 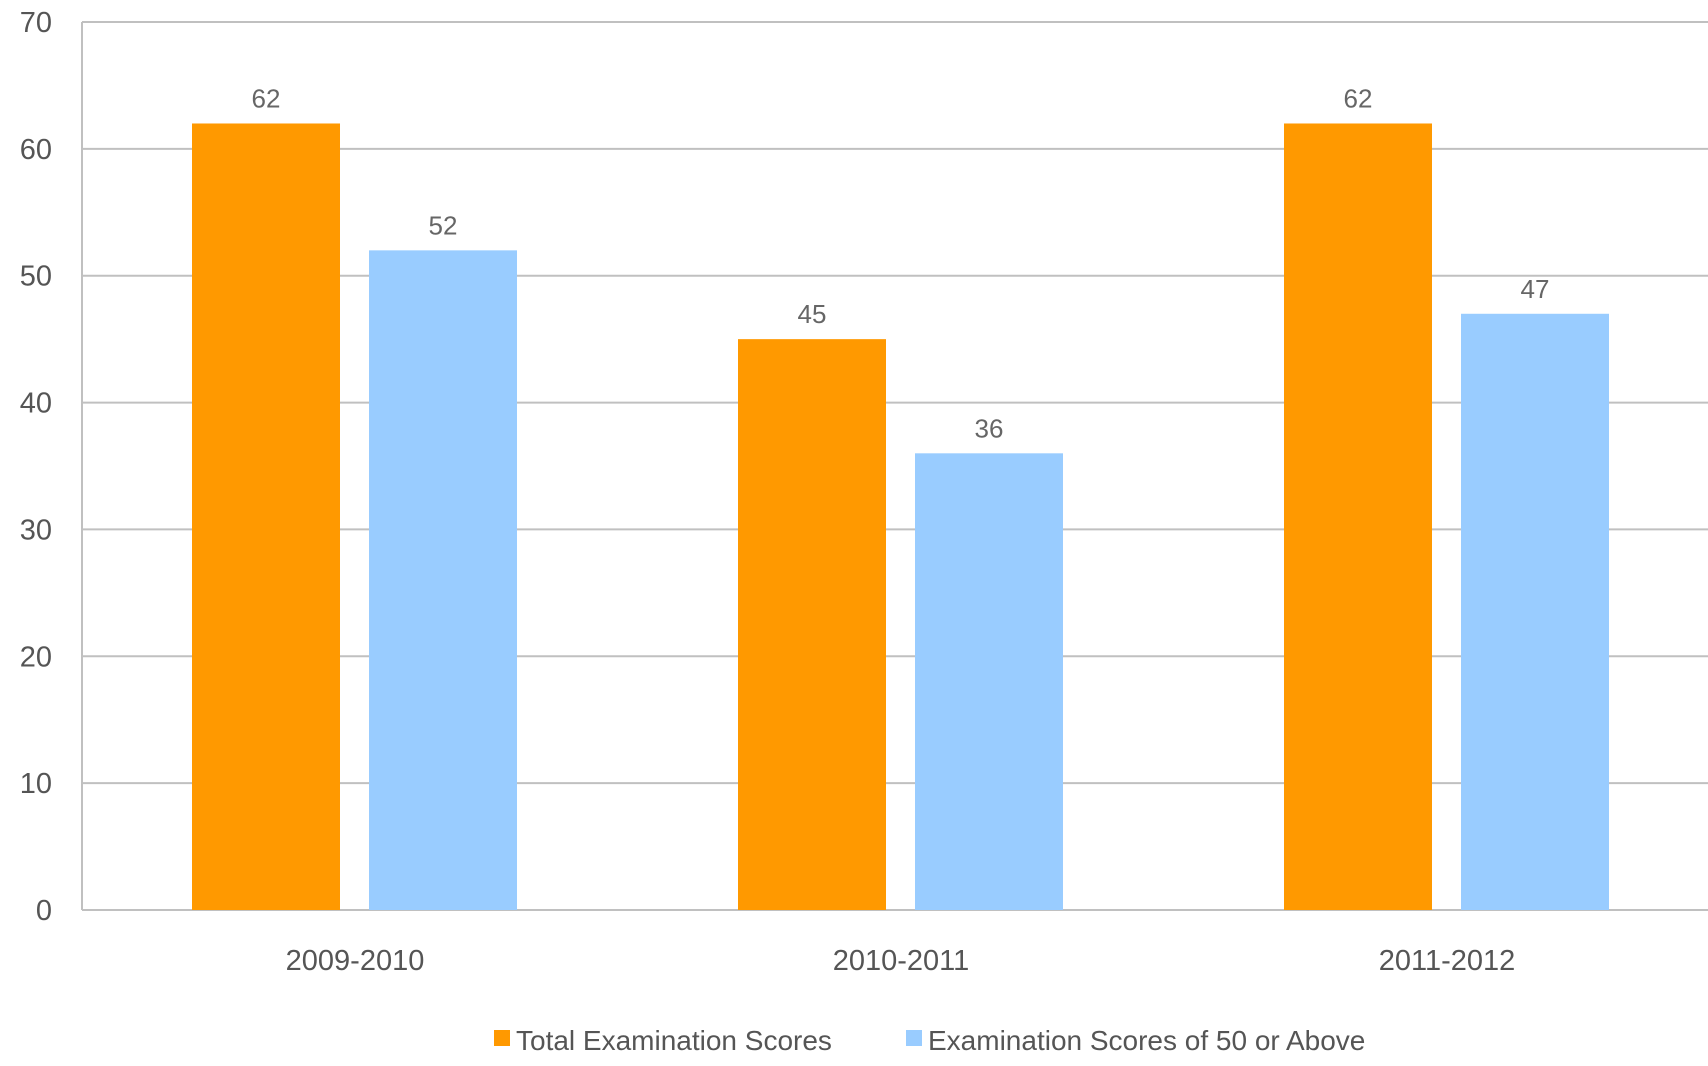 What do you see at coordinates (36, 150) in the screenshot?
I see `y-tick-label: 60` at bounding box center [36, 150].